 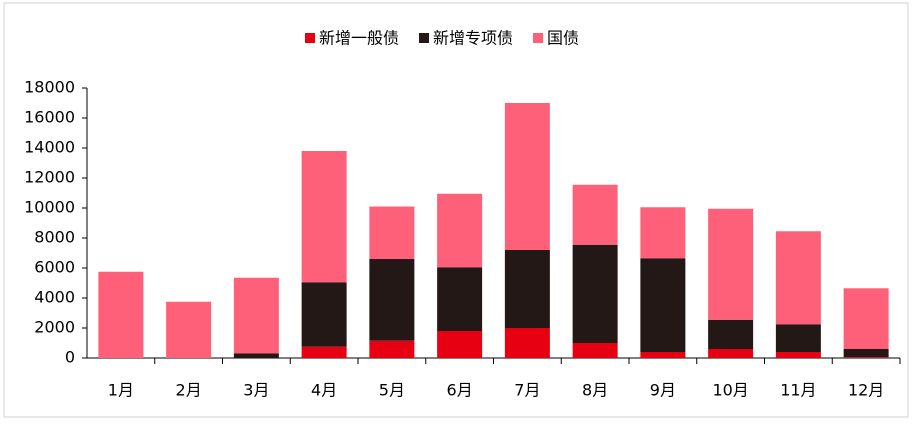 I want to click on y-tick-label: 14000, so click(x=49, y=147).